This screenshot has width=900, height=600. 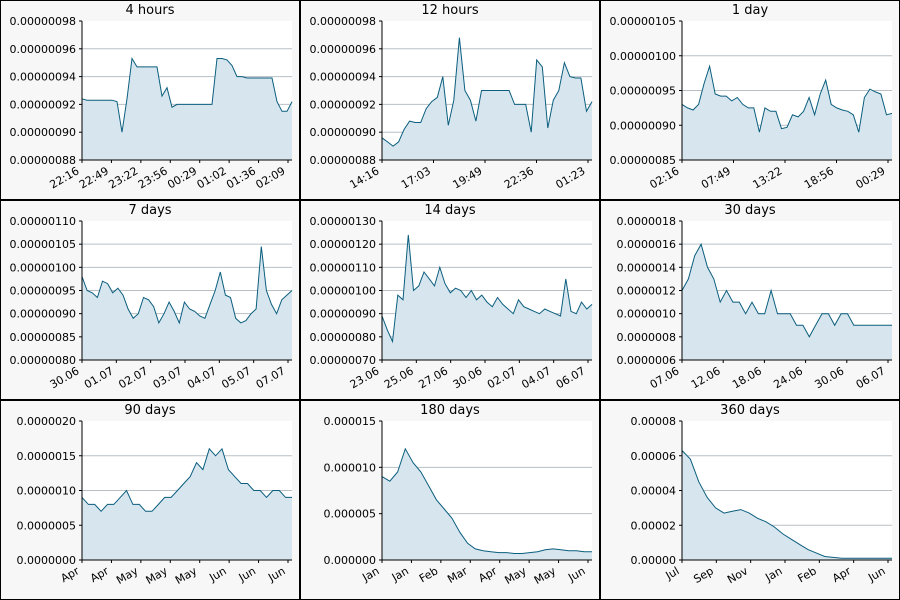 I want to click on chart-title: 4 hours, so click(x=150, y=10).